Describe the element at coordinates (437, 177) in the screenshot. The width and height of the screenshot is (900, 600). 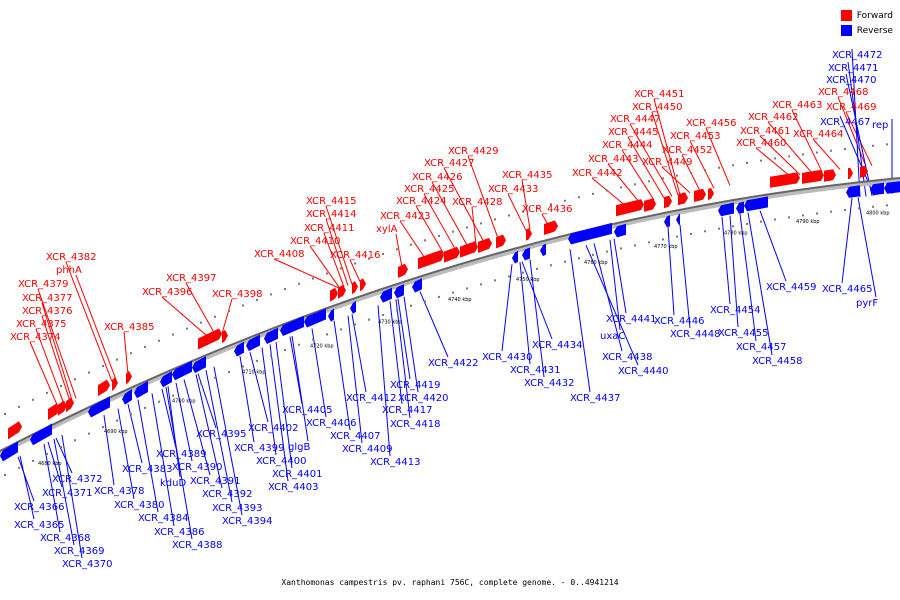
I see `forward-gene-label: XCR_4426` at that location.